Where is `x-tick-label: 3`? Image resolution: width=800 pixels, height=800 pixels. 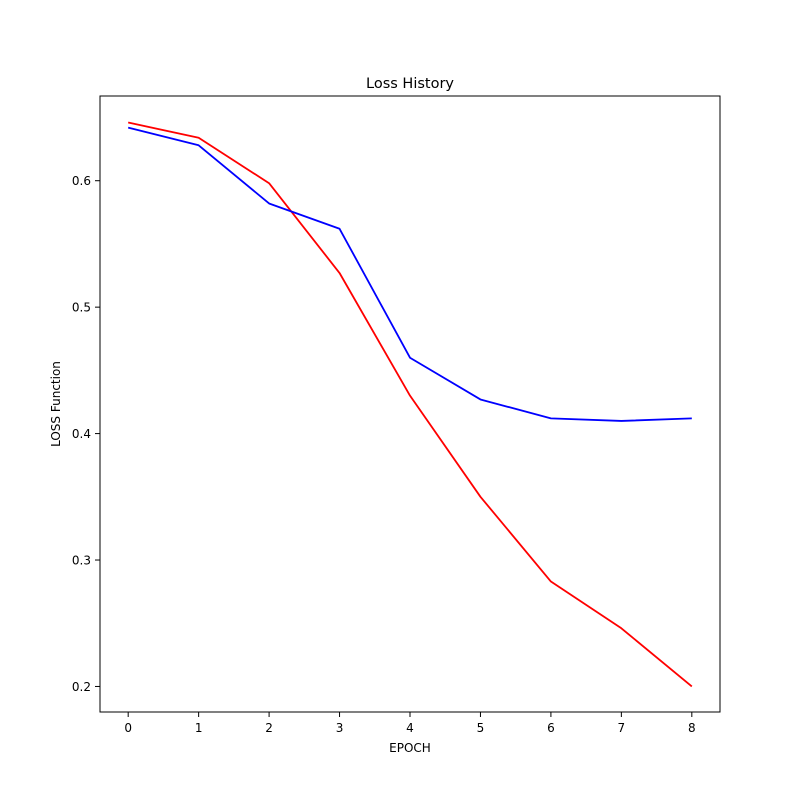 x-tick-label: 3 is located at coordinates (340, 728).